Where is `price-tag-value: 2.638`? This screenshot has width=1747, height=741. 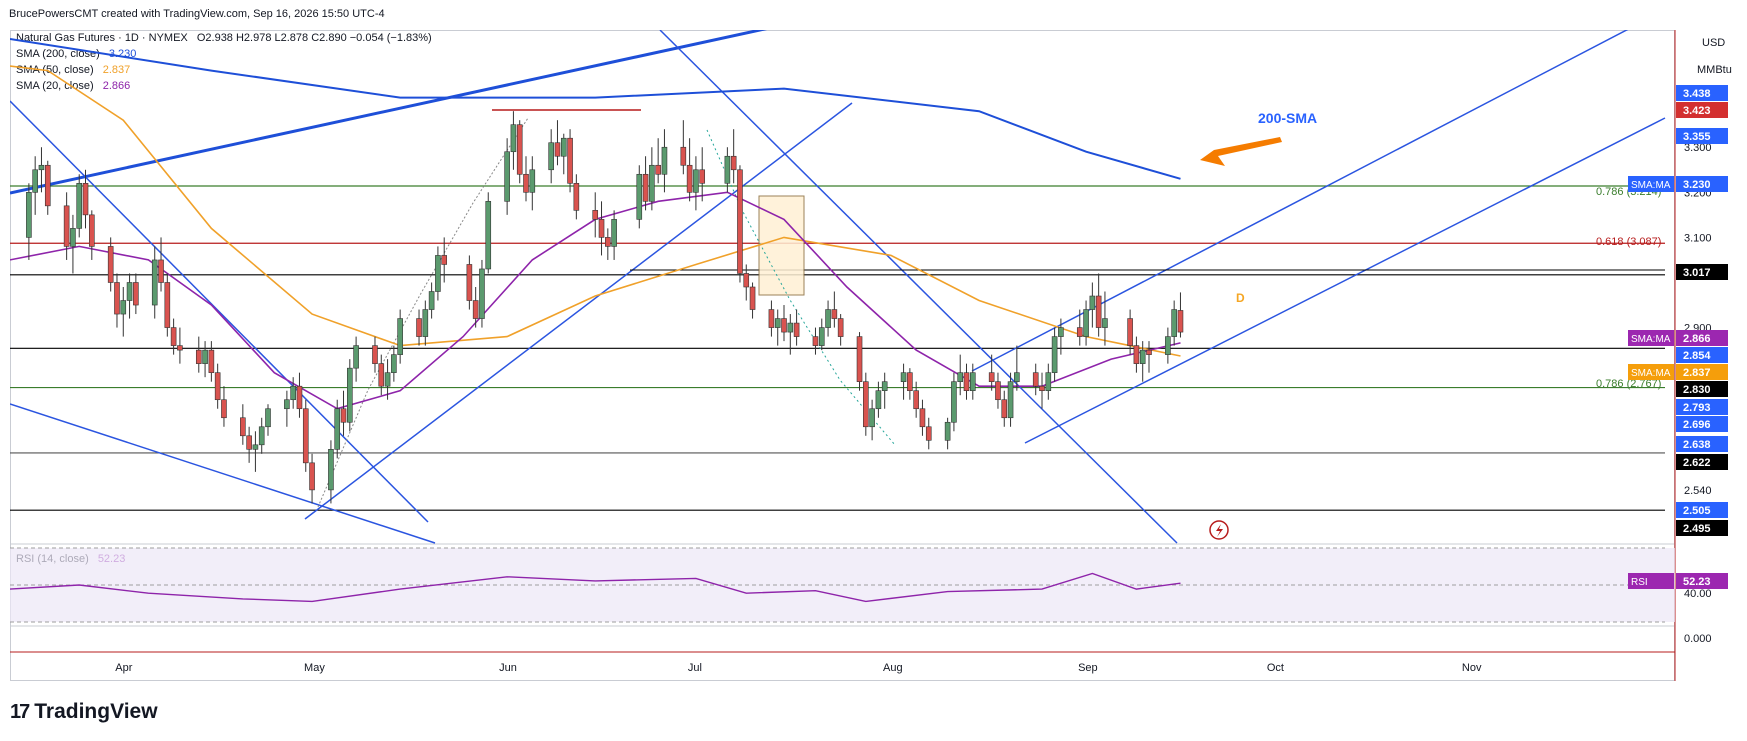
price-tag-value: 2.638 is located at coordinates (1697, 445).